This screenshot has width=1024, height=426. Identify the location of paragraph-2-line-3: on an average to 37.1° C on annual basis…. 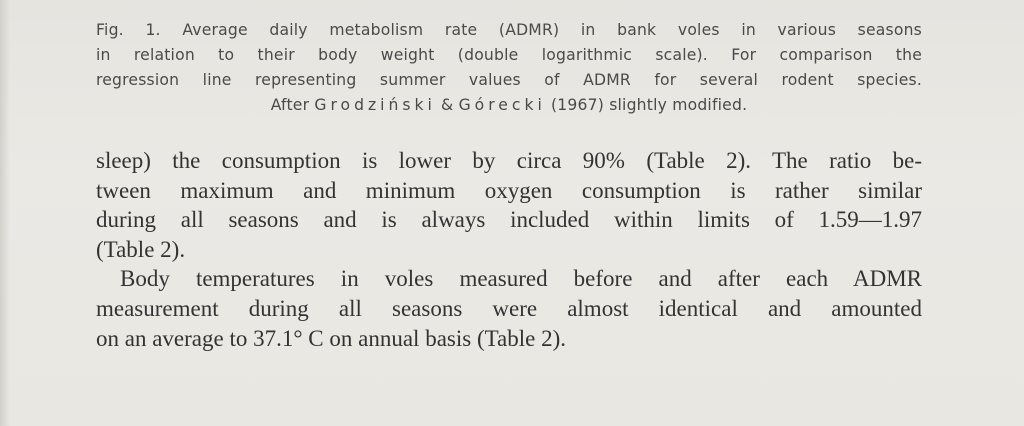
(331, 338).